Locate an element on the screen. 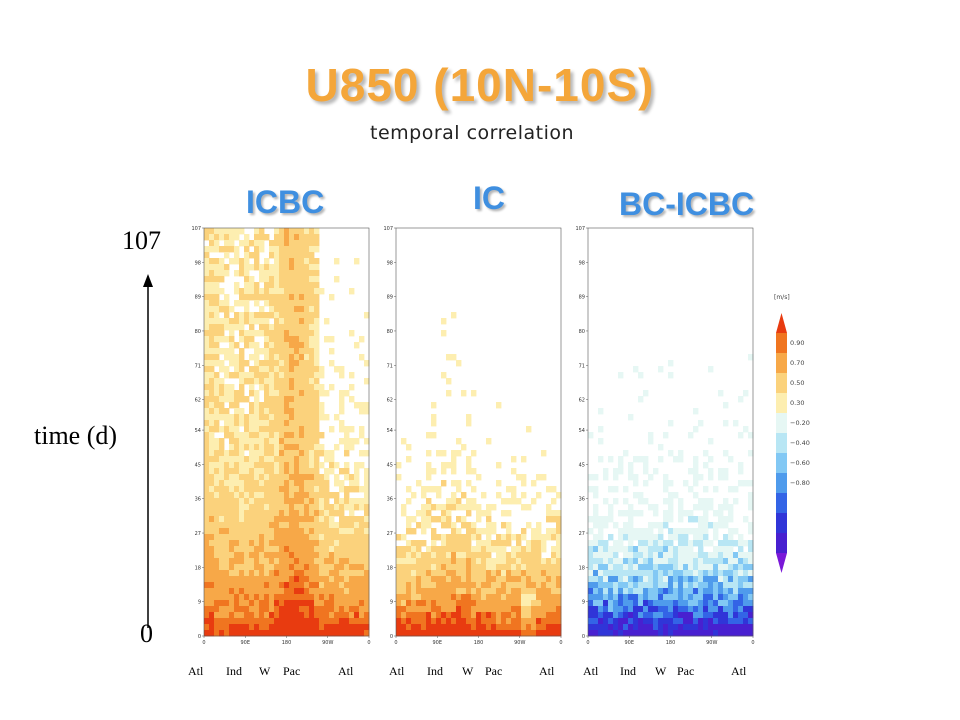  x-tick-label: 180 is located at coordinates (671, 643).